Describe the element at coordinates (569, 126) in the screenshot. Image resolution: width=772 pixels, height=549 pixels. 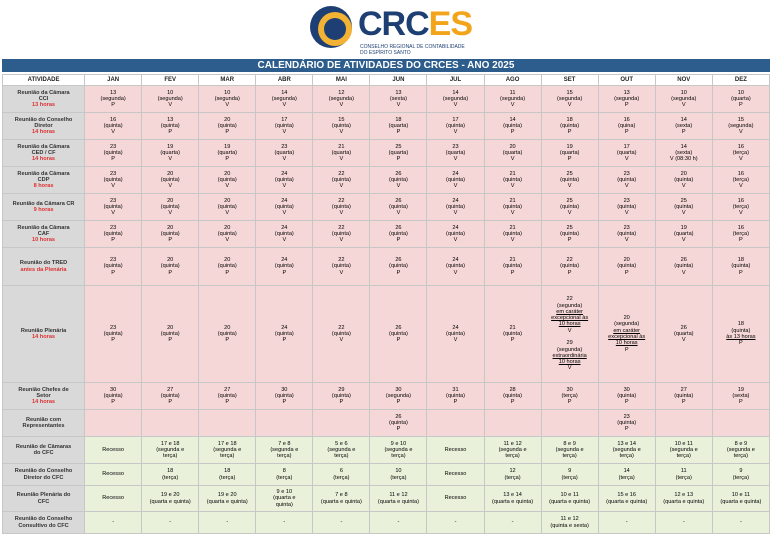
I see `calendar-cell: 18 (quinta) P` at that location.